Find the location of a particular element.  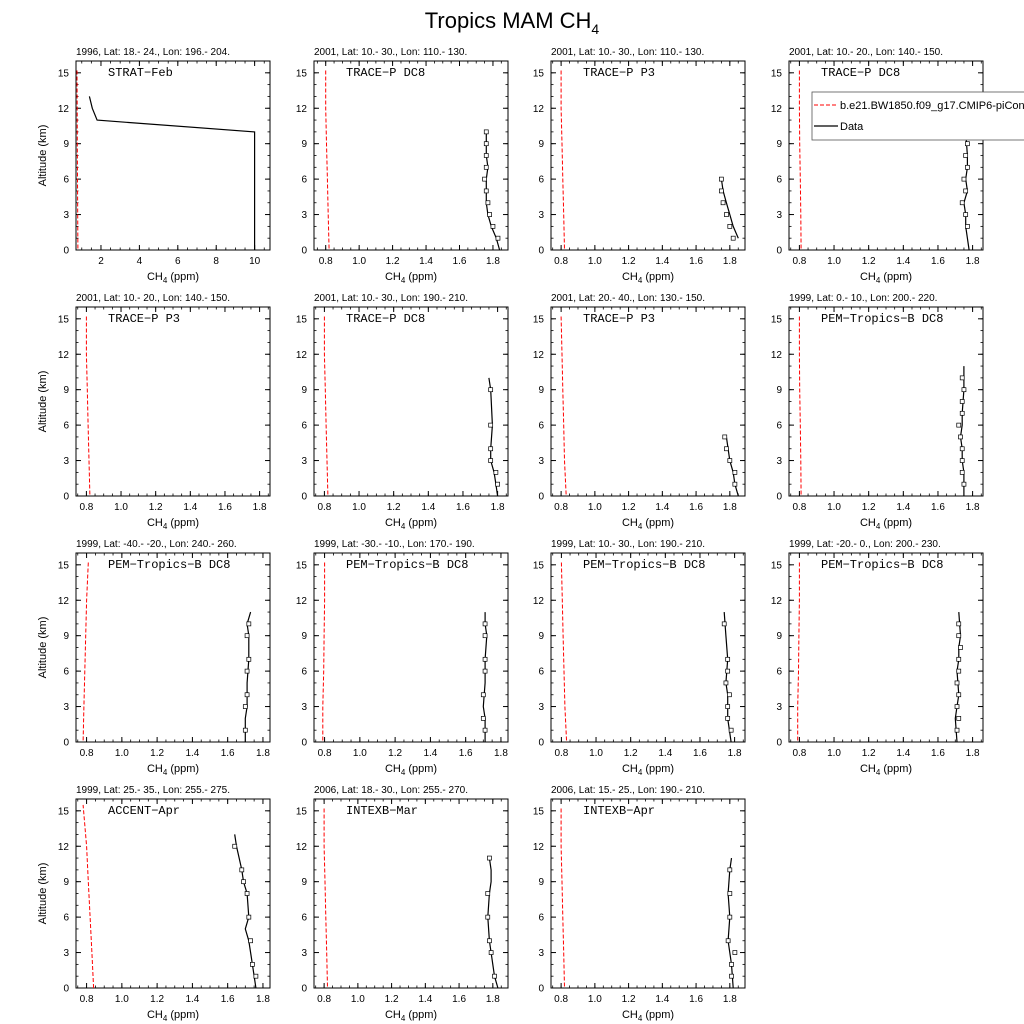

figure-title-subscript: 4 is located at coordinates (595, 29).